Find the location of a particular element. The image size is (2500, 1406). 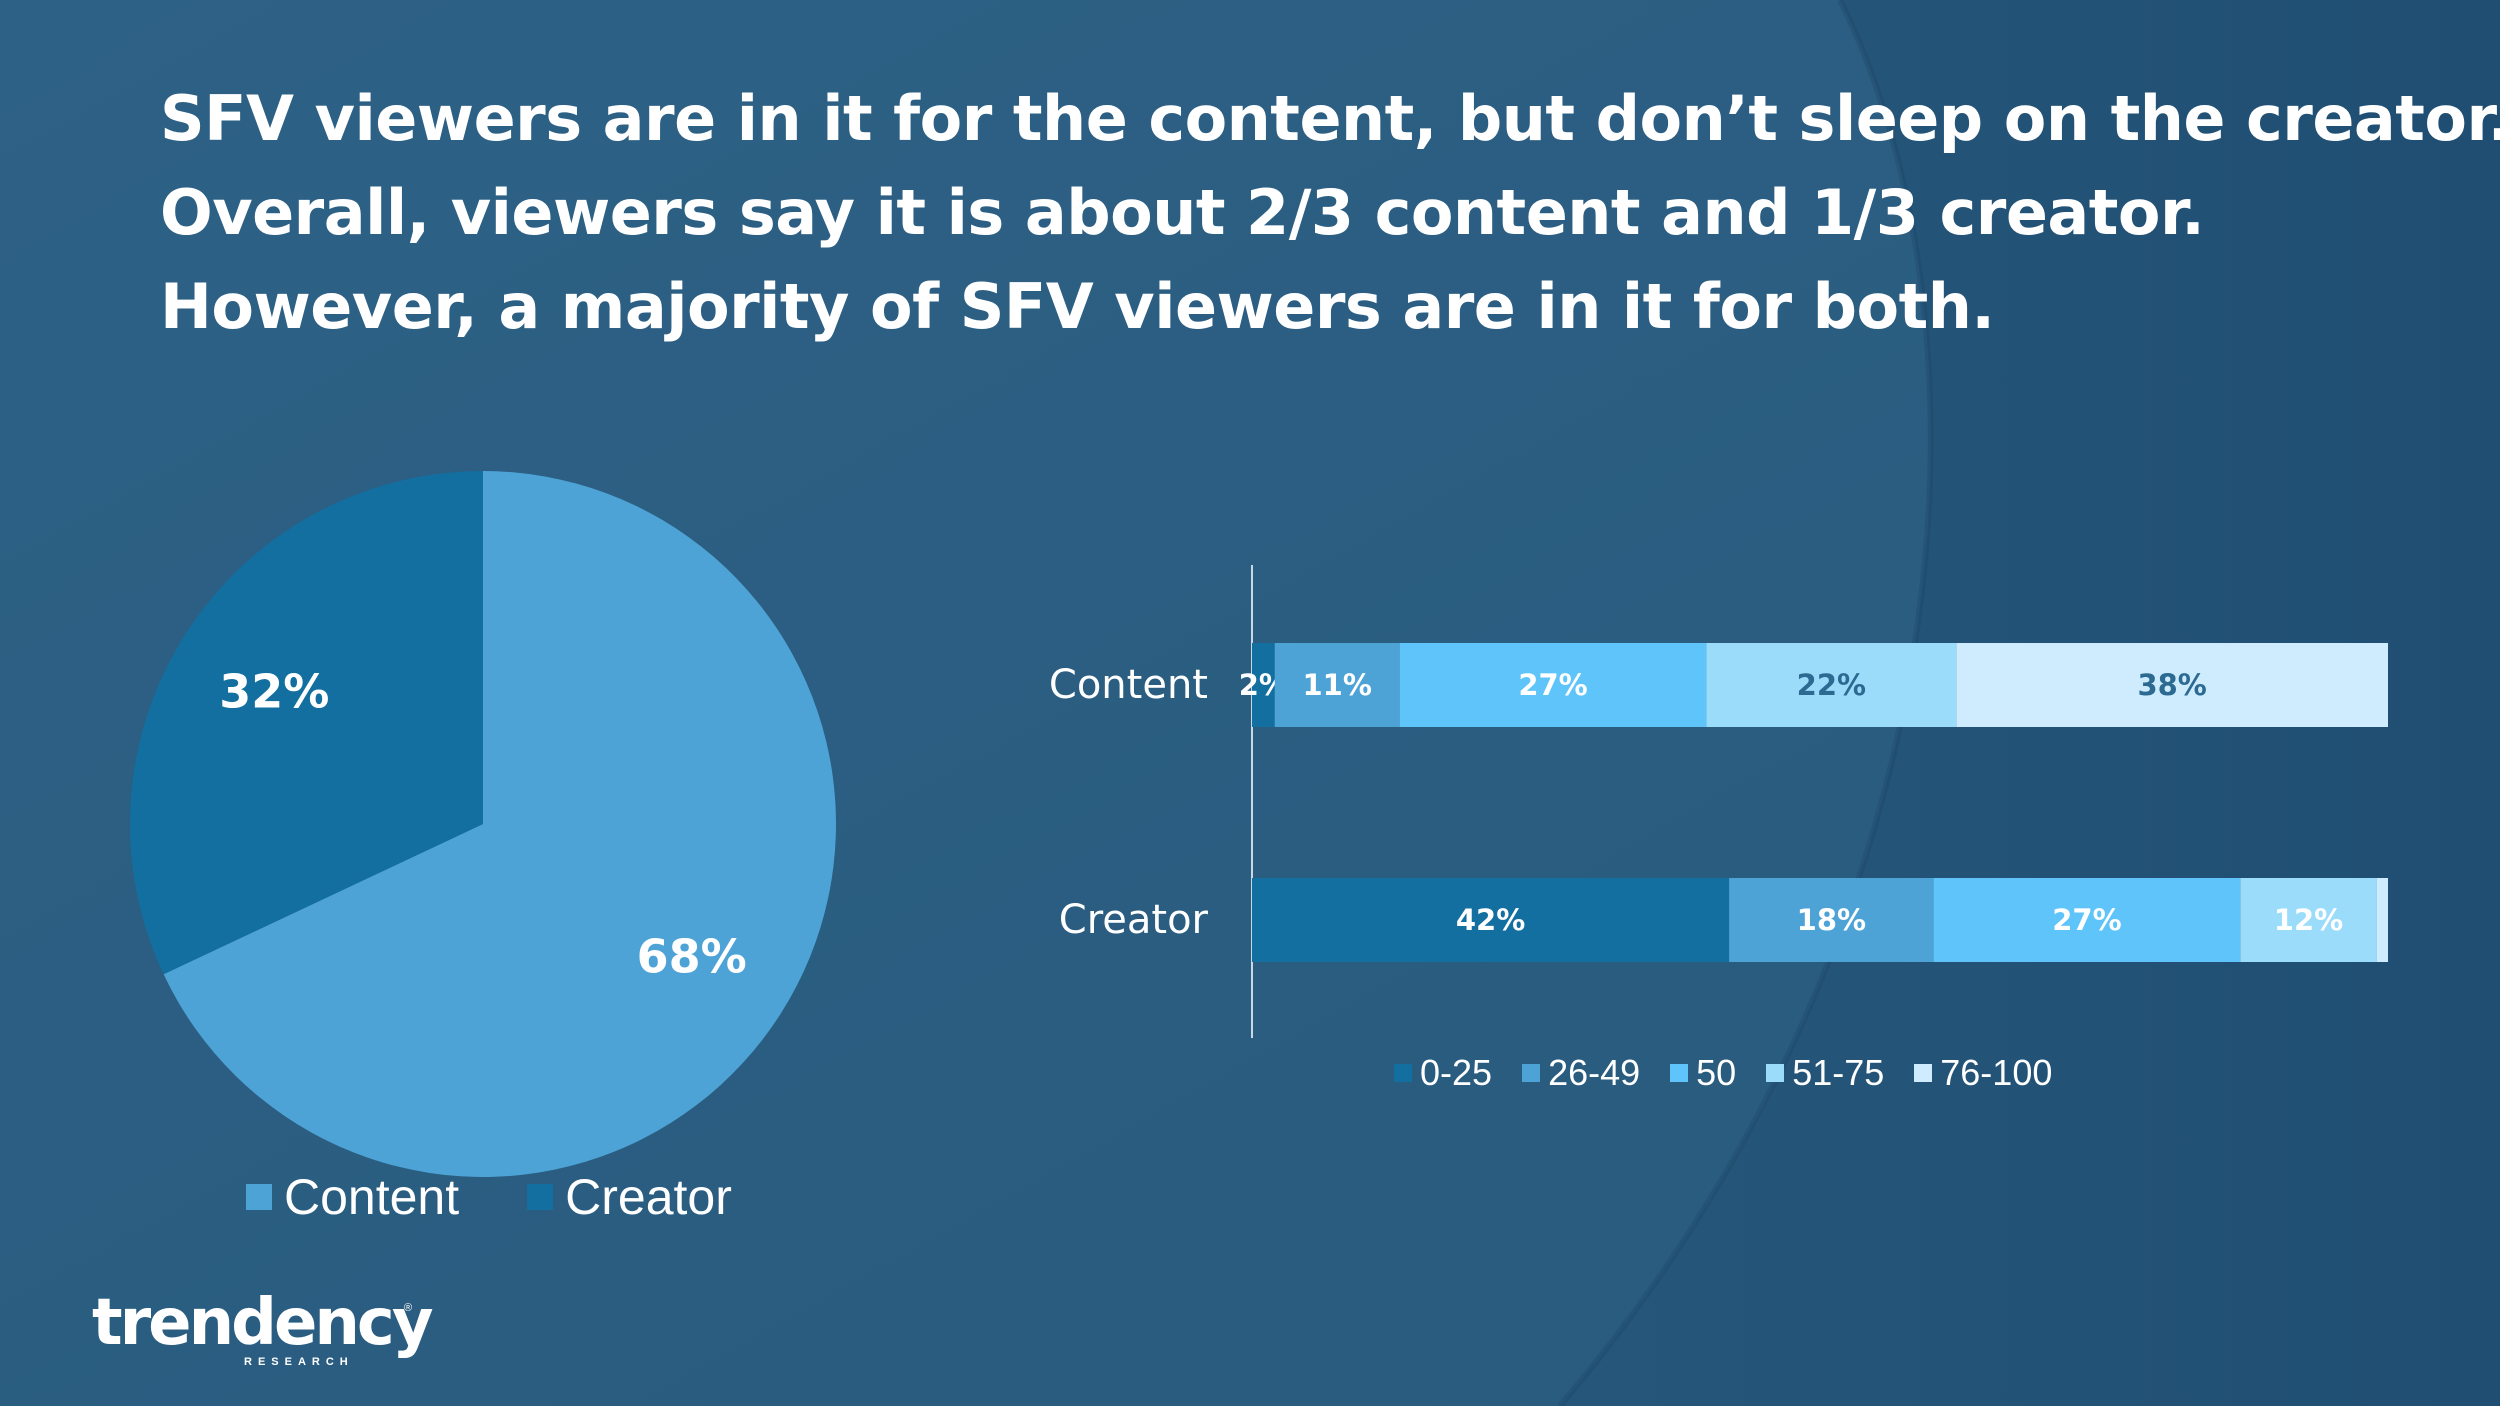

creator-legend-swatch is located at coordinates (540, 1197).